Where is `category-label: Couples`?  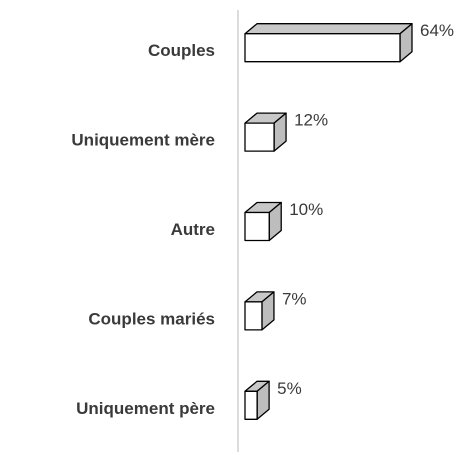
category-label: Couples is located at coordinates (181, 50).